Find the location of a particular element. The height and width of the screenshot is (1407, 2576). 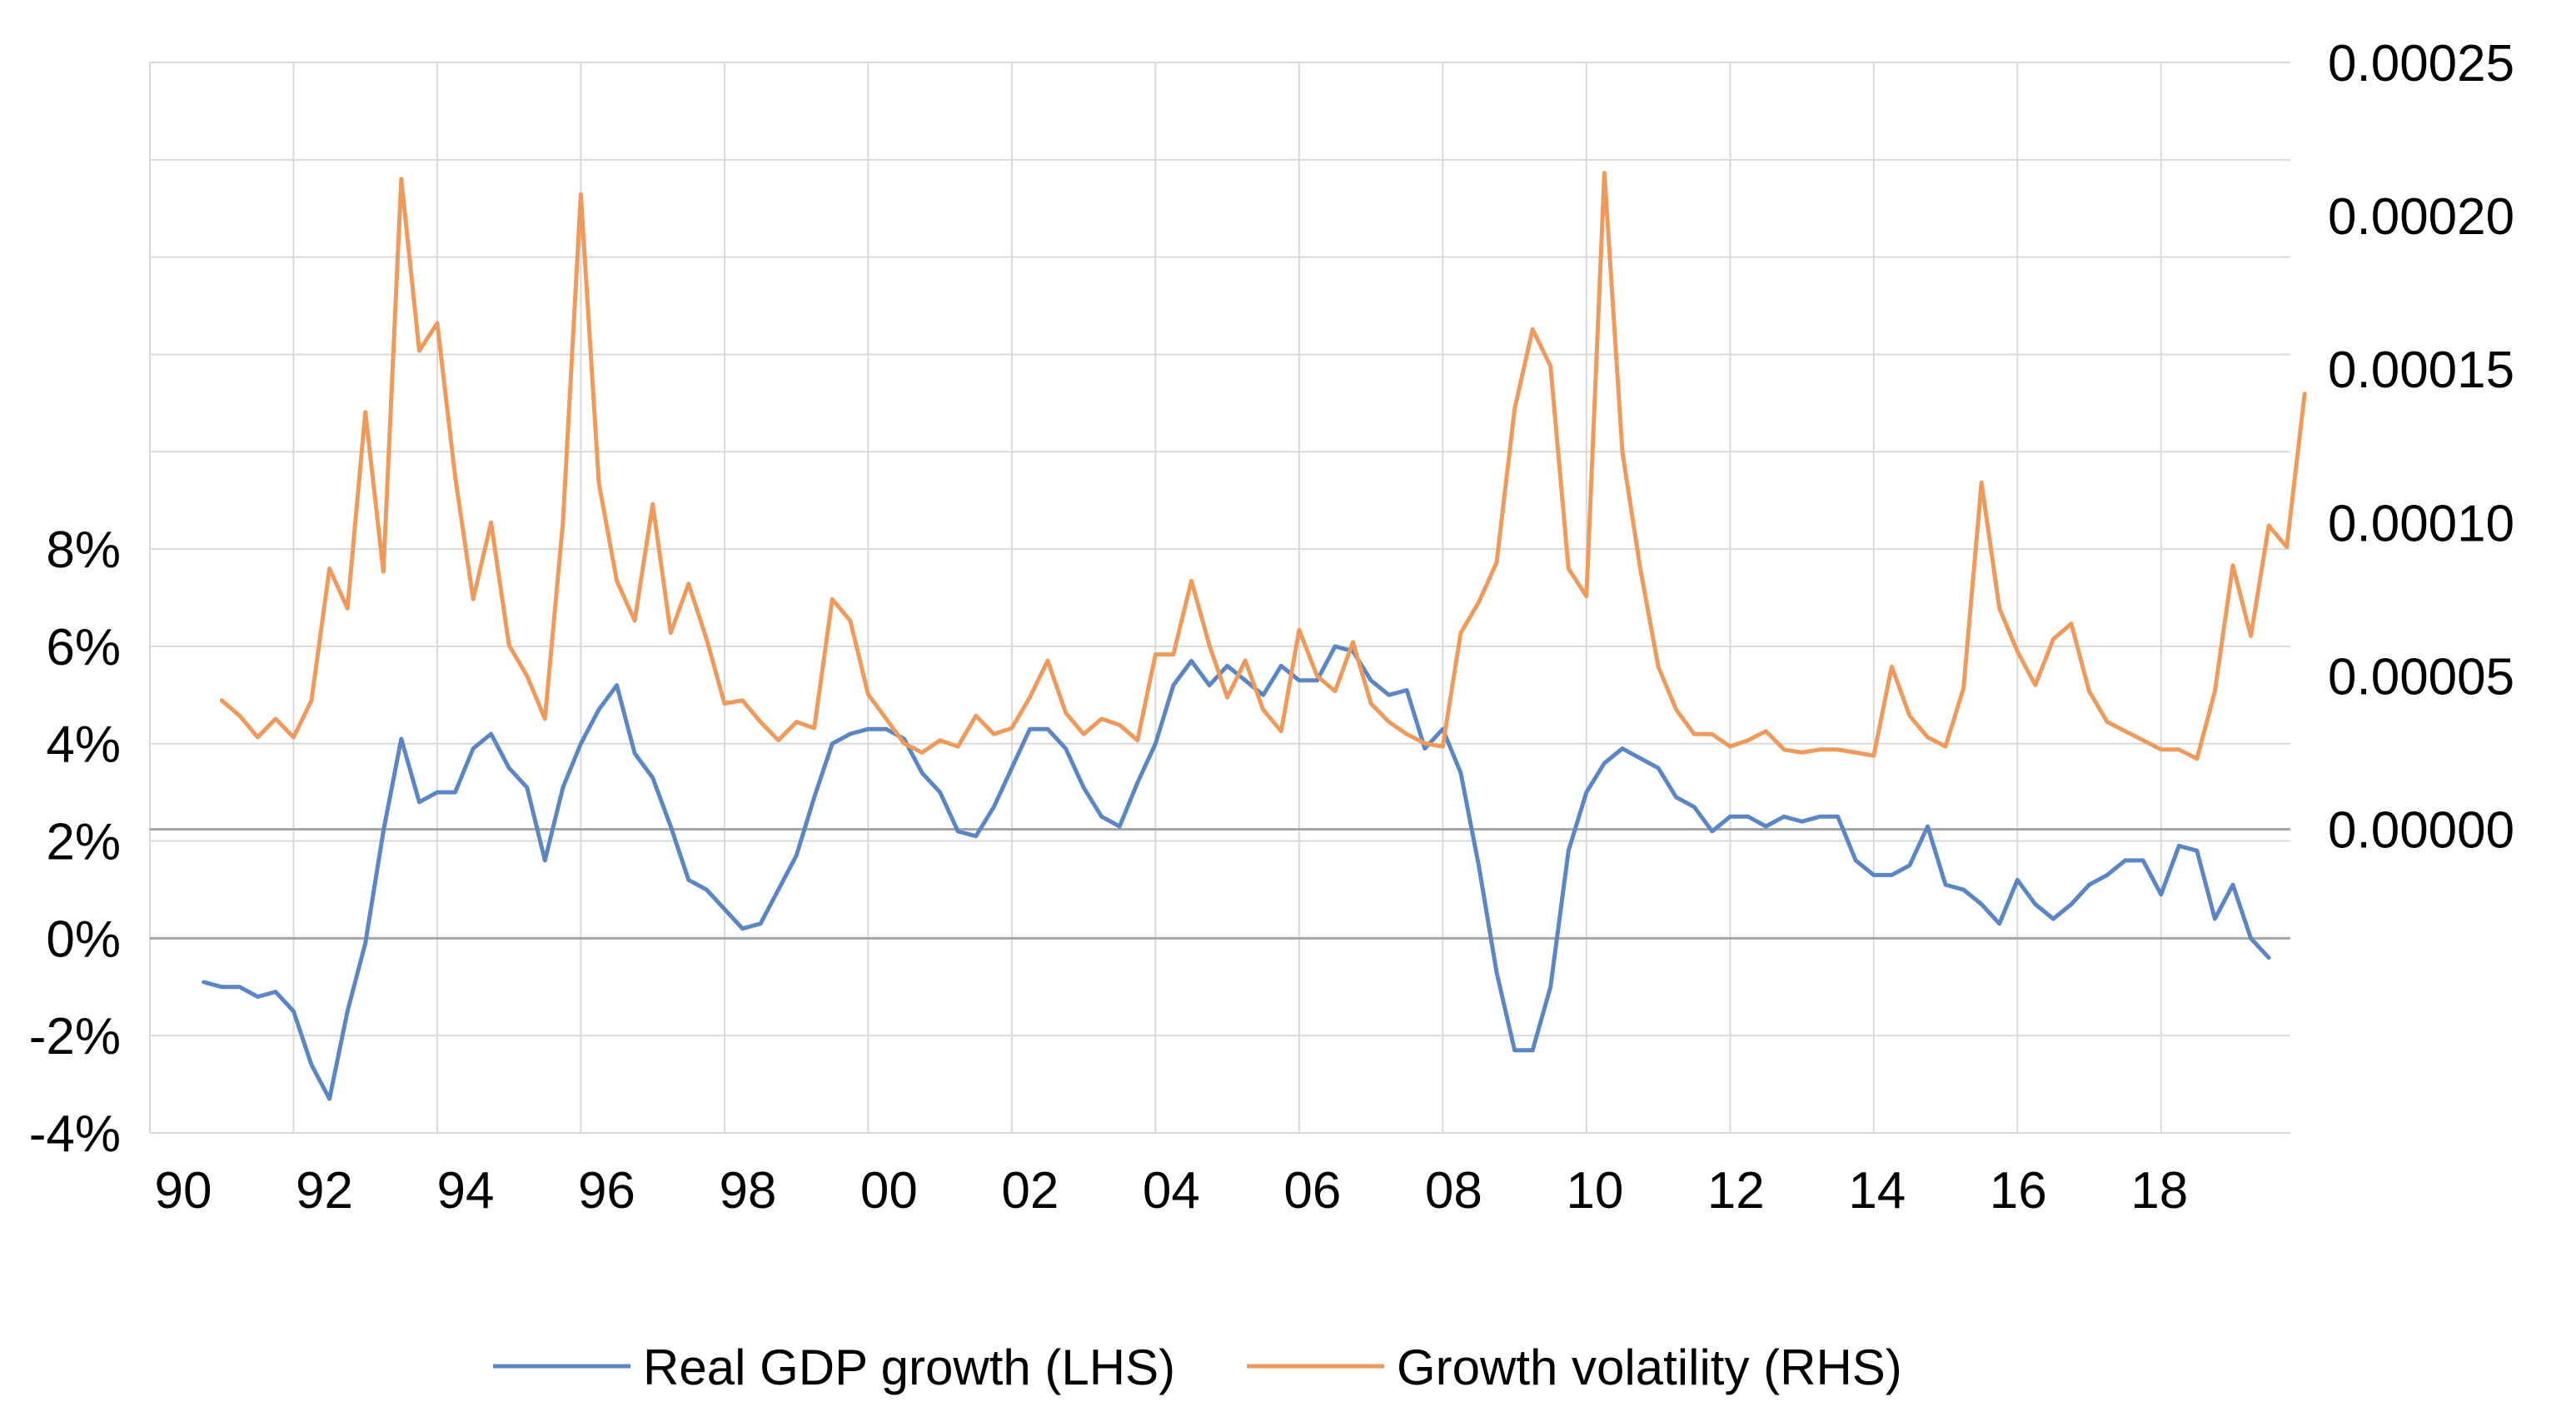

left-tick-label: -2% is located at coordinates (75, 1036).